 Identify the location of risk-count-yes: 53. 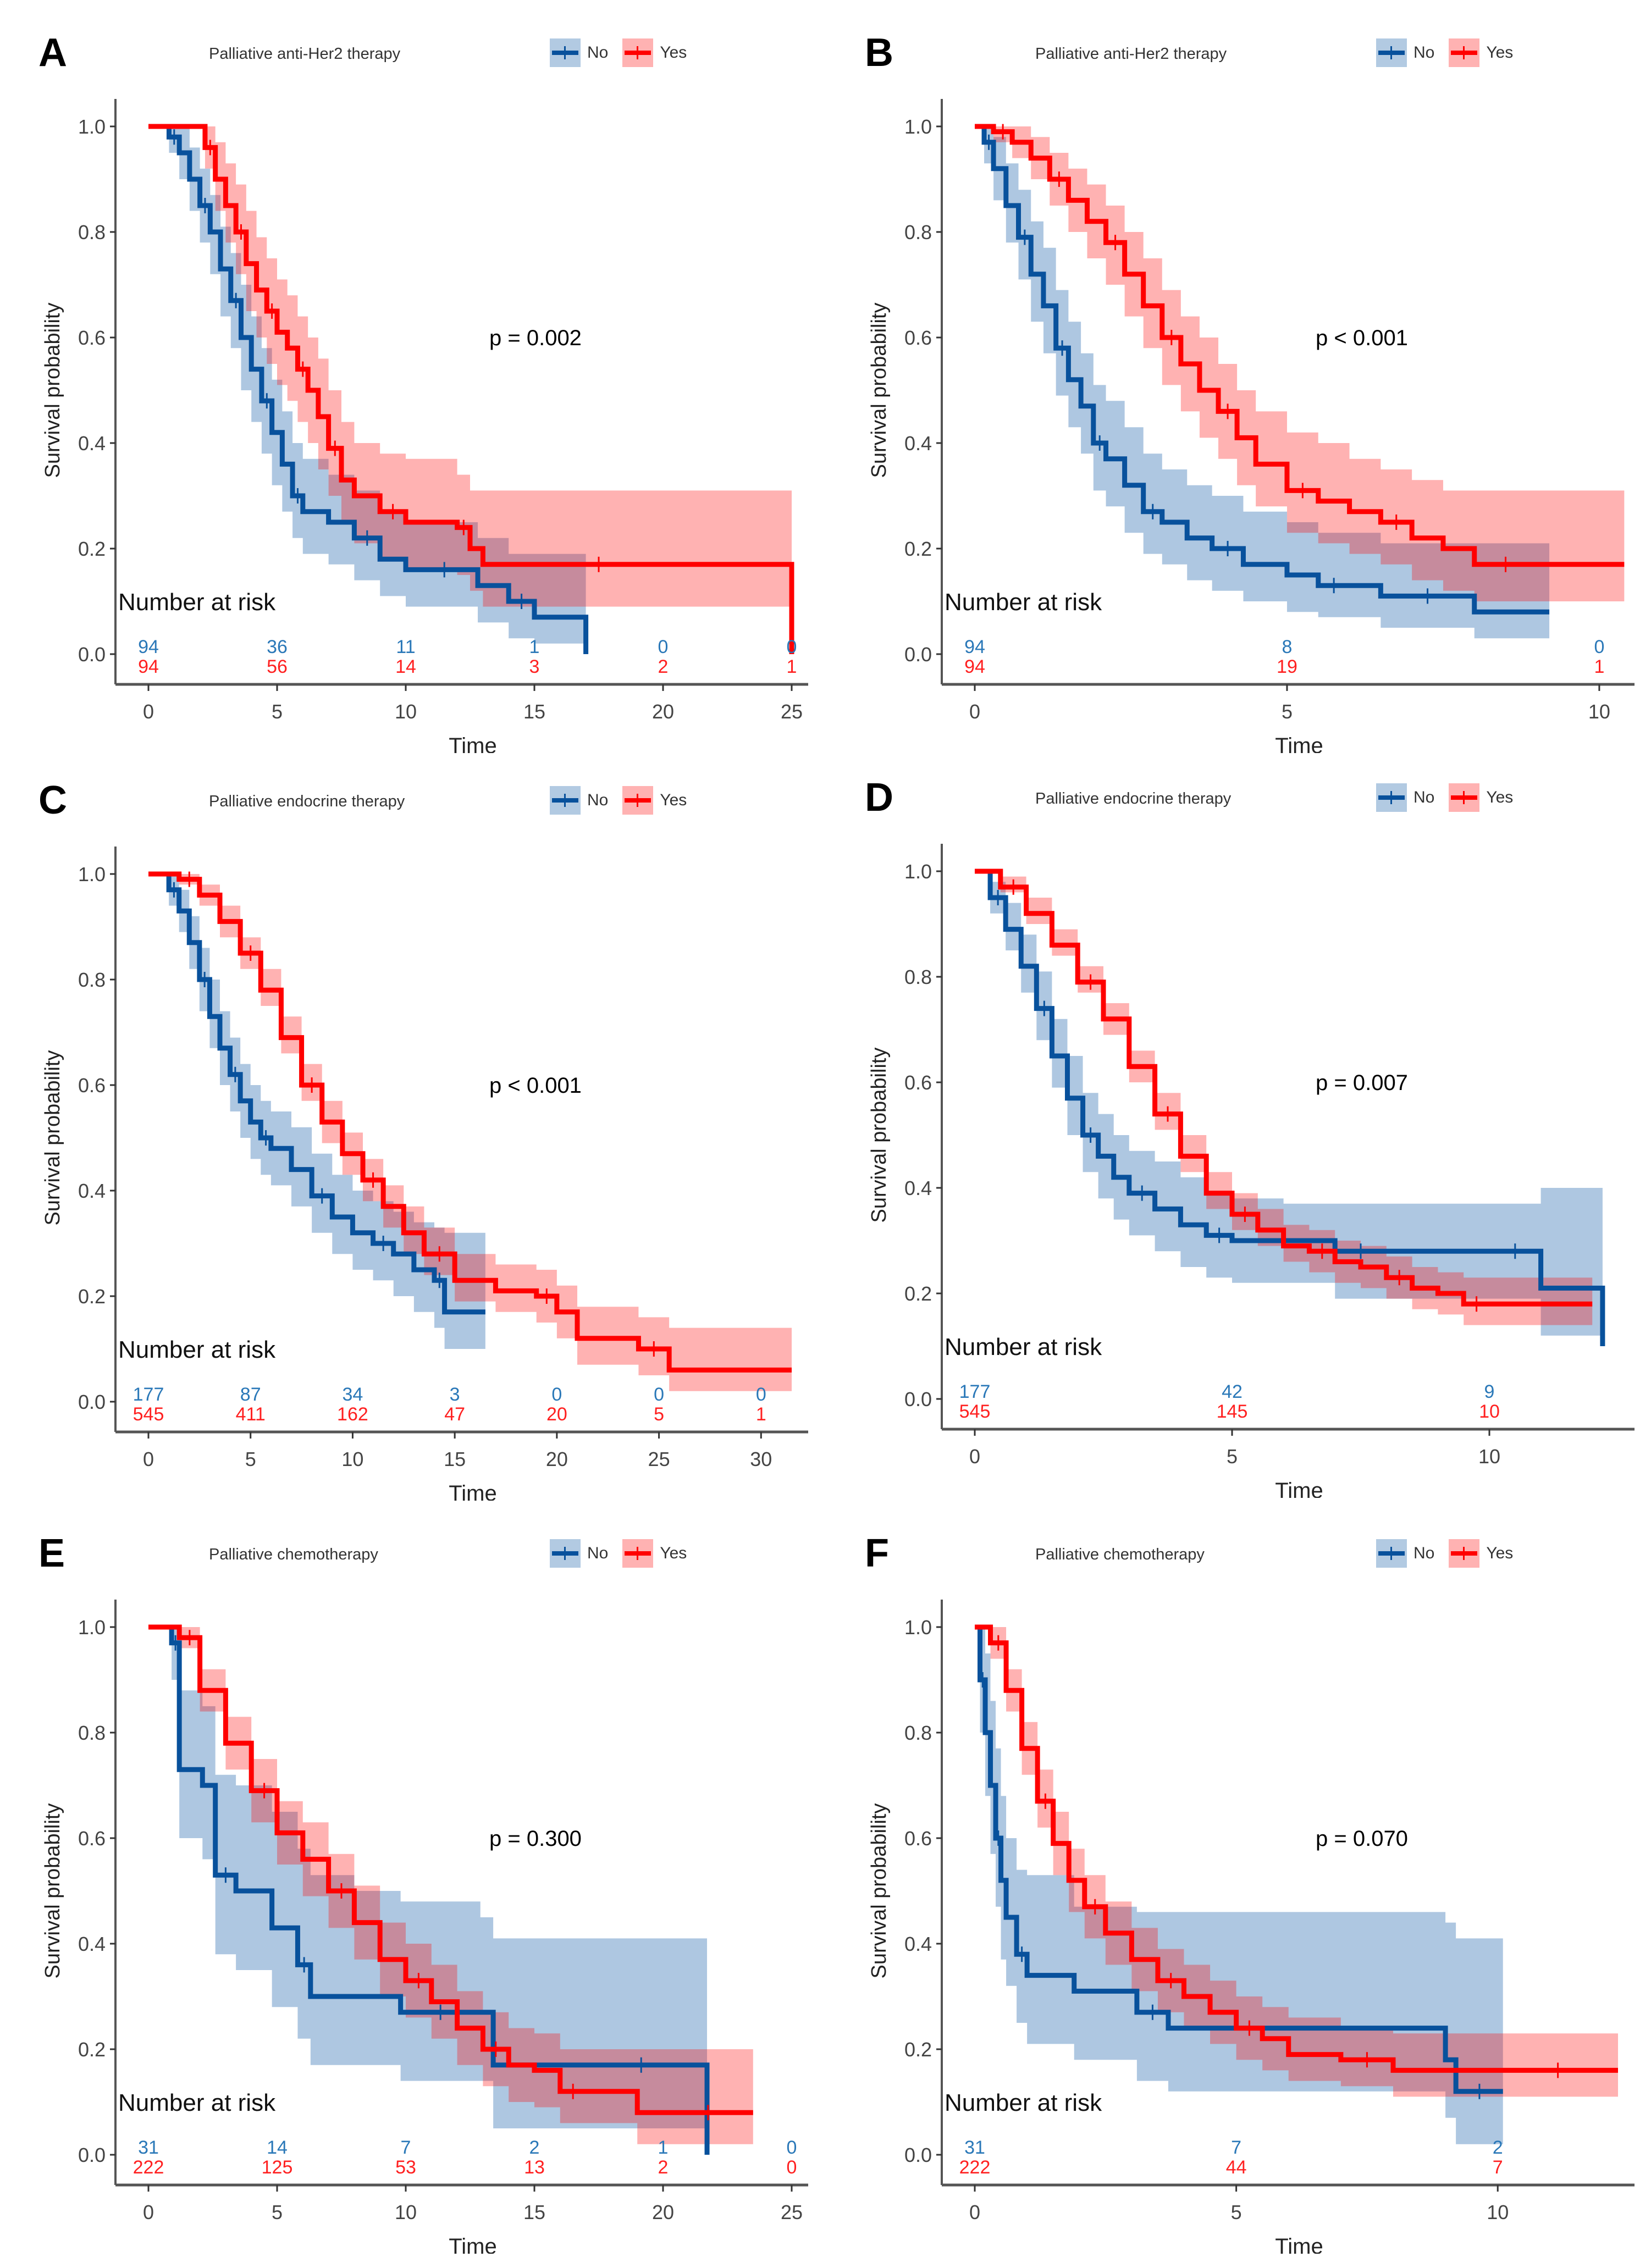
(405, 2167).